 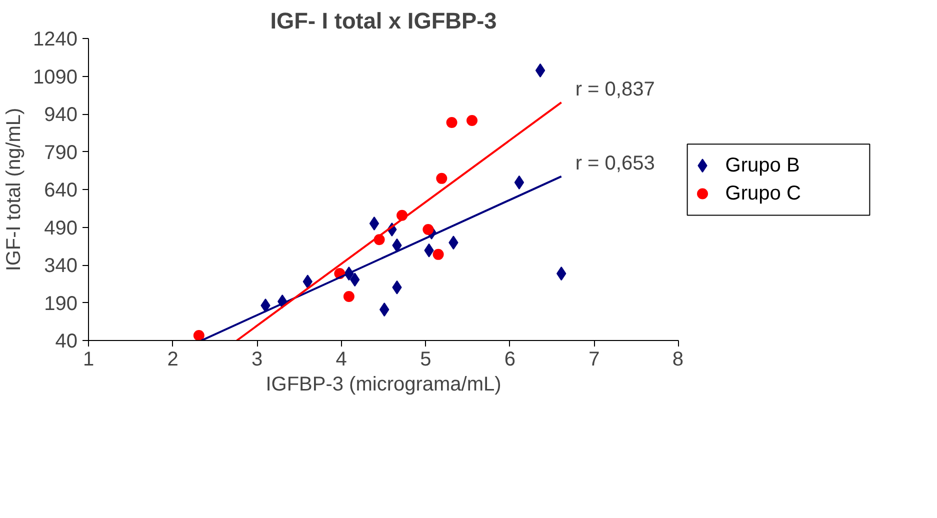 What do you see at coordinates (384, 385) in the screenshot?
I see `x-axis-title: IGFBP-3 (micrograma/mL)` at bounding box center [384, 385].